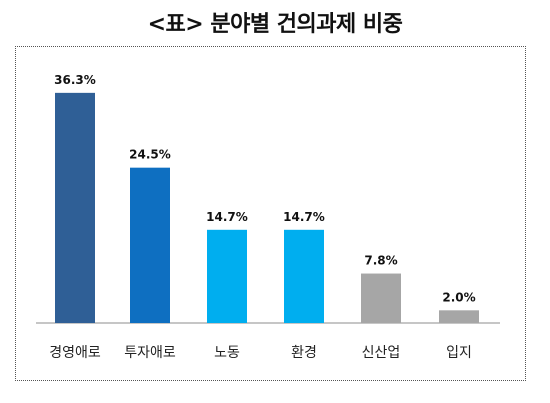  Describe the element at coordinates (150, 353) in the screenshot. I see `category-label-1: 투자애로` at that location.